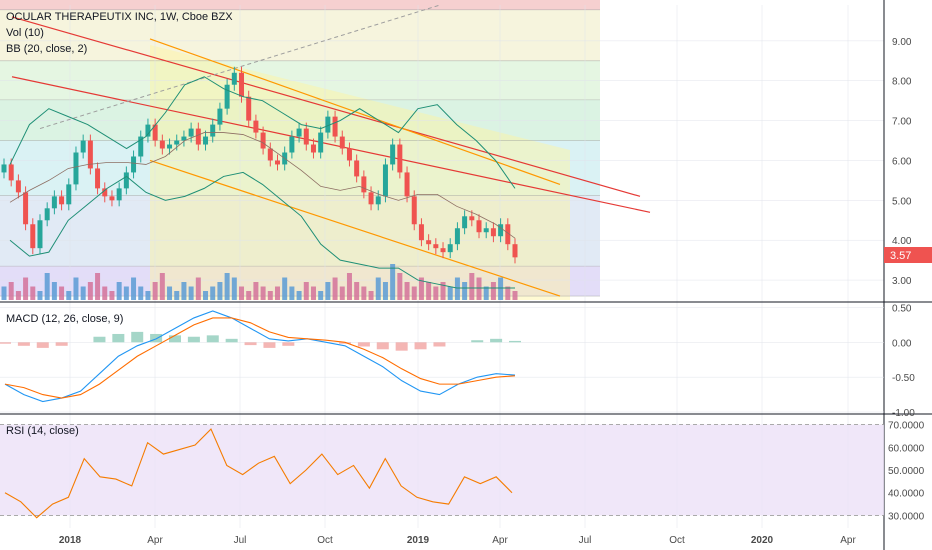 This screenshot has height=550, width=932. Describe the element at coordinates (262, 185) in the screenshot. I see `bb-basis-line` at that location.